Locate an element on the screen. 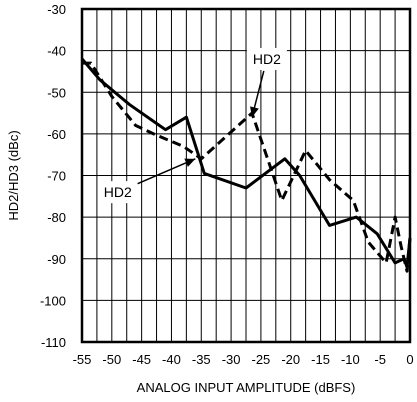 This screenshot has width=417, height=402. x-tick-label: -45 is located at coordinates (141, 359).